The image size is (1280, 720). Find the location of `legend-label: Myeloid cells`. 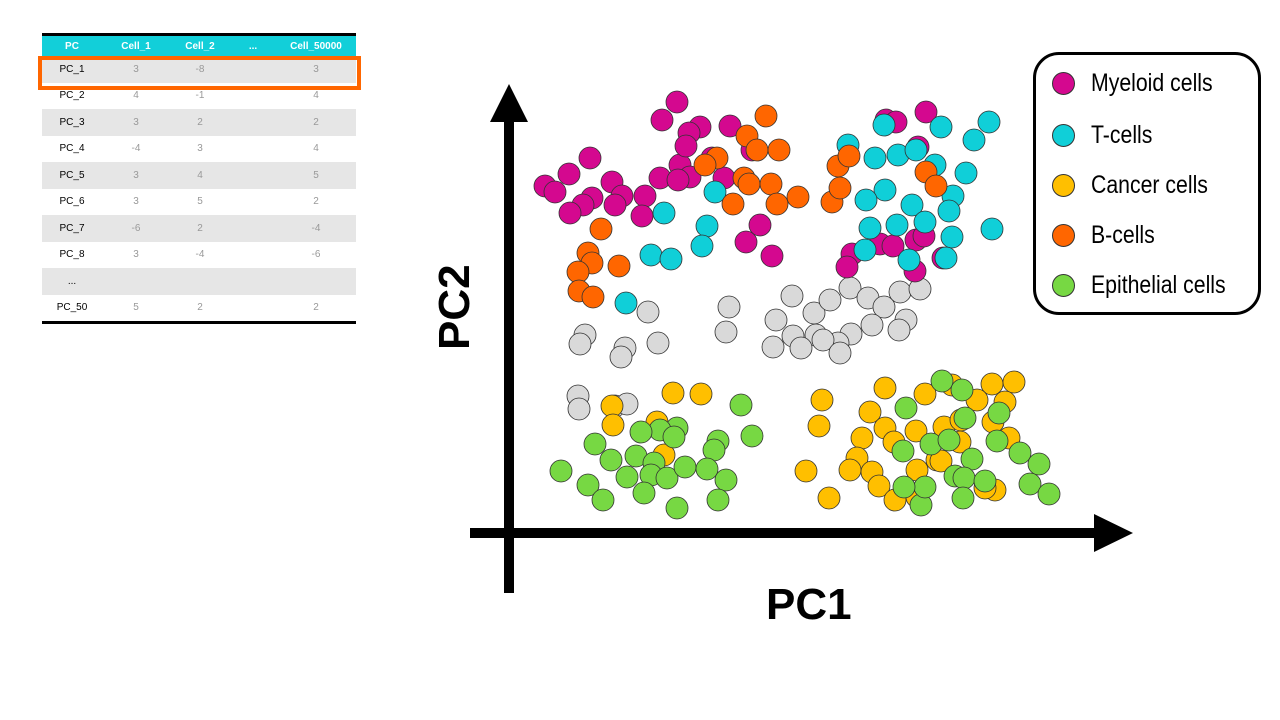

legend-label: Myeloid cells is located at coordinates (1152, 83).